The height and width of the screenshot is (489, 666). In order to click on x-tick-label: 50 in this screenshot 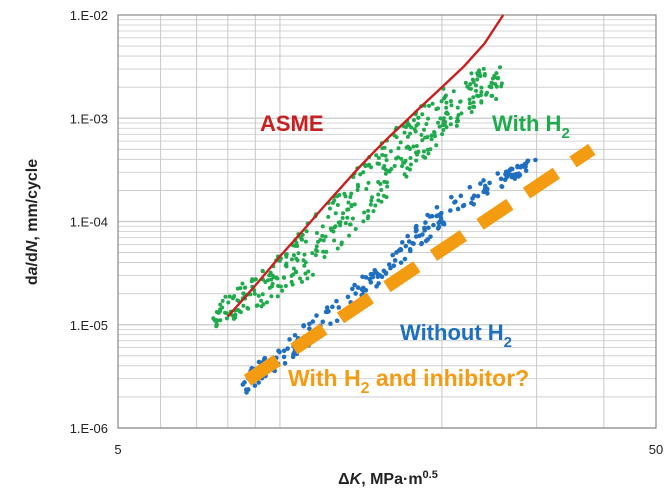, I will do `click(656, 449)`.